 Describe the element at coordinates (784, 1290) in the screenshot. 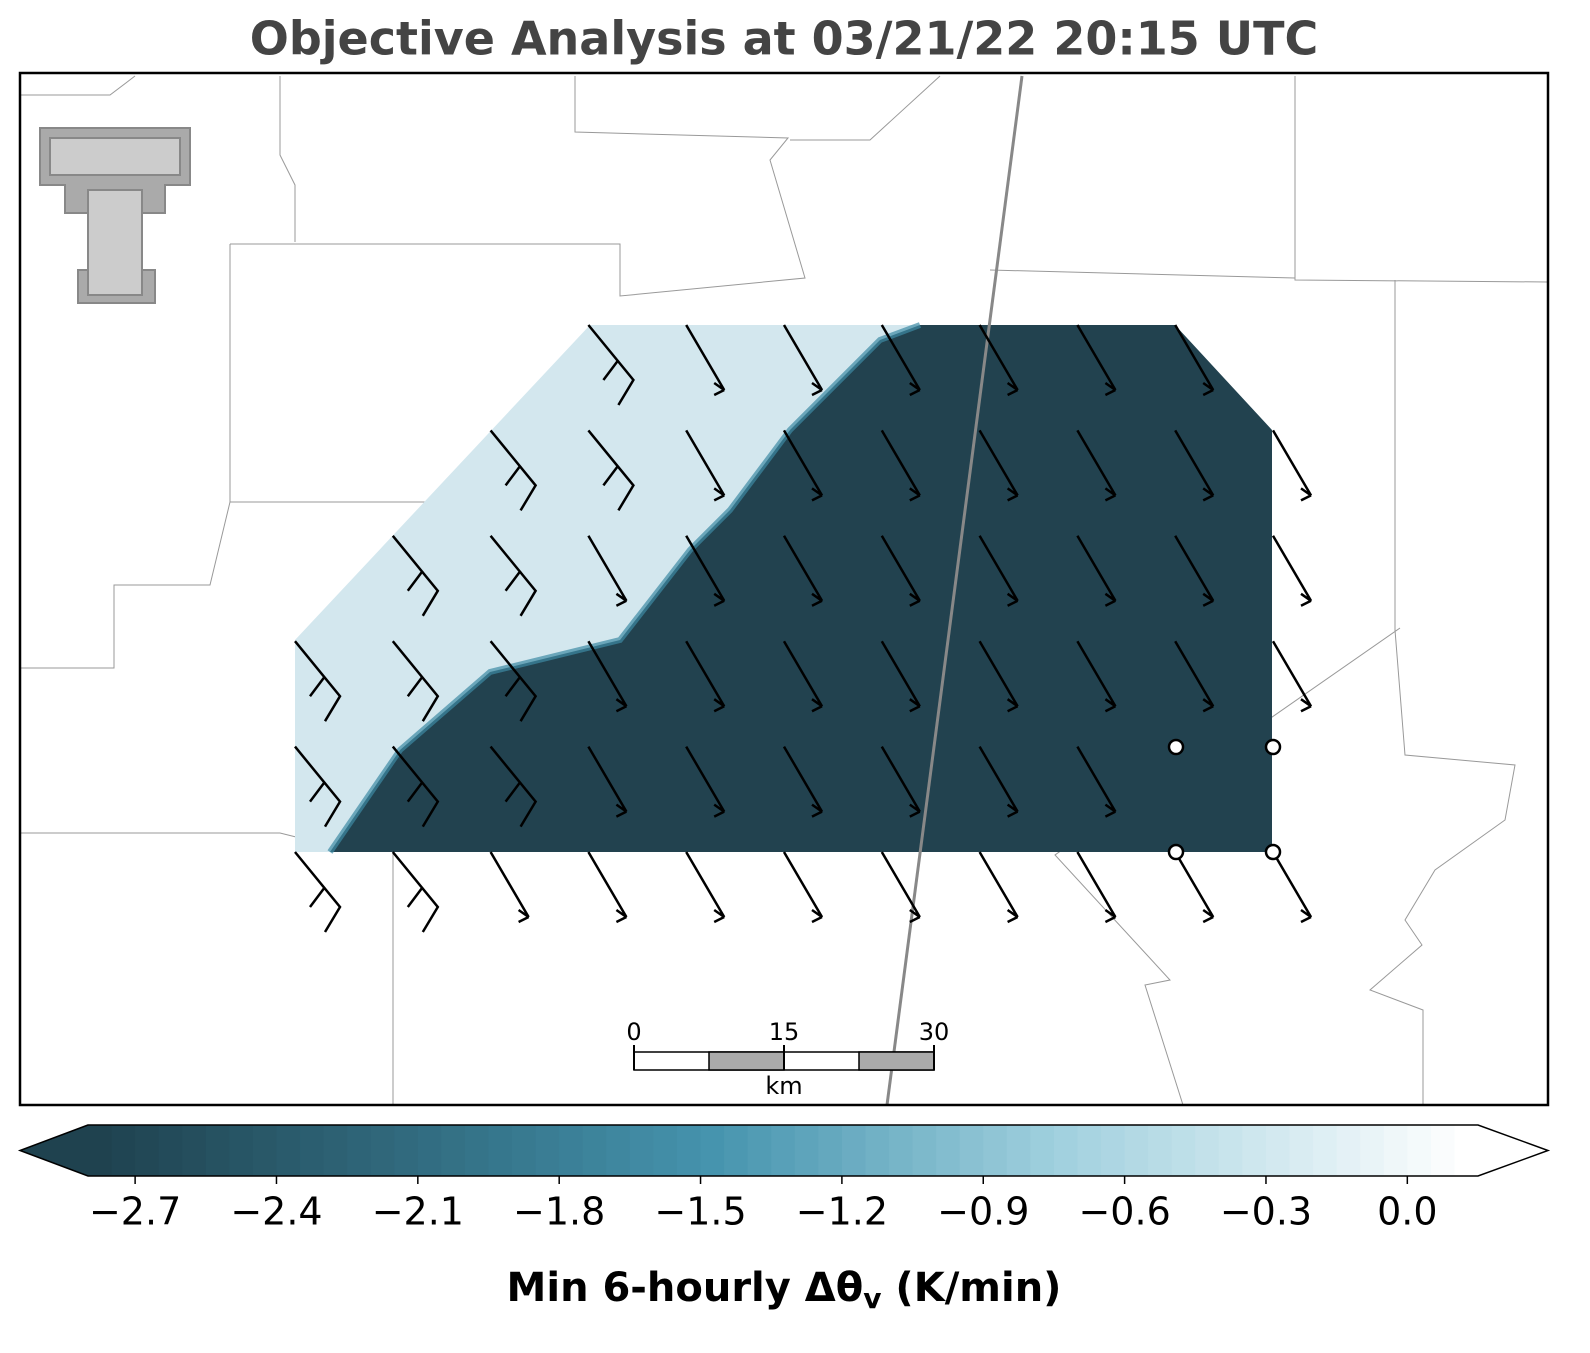

I see `colorbar-label: Min 6-hourly Δθv (K/min)` at that location.